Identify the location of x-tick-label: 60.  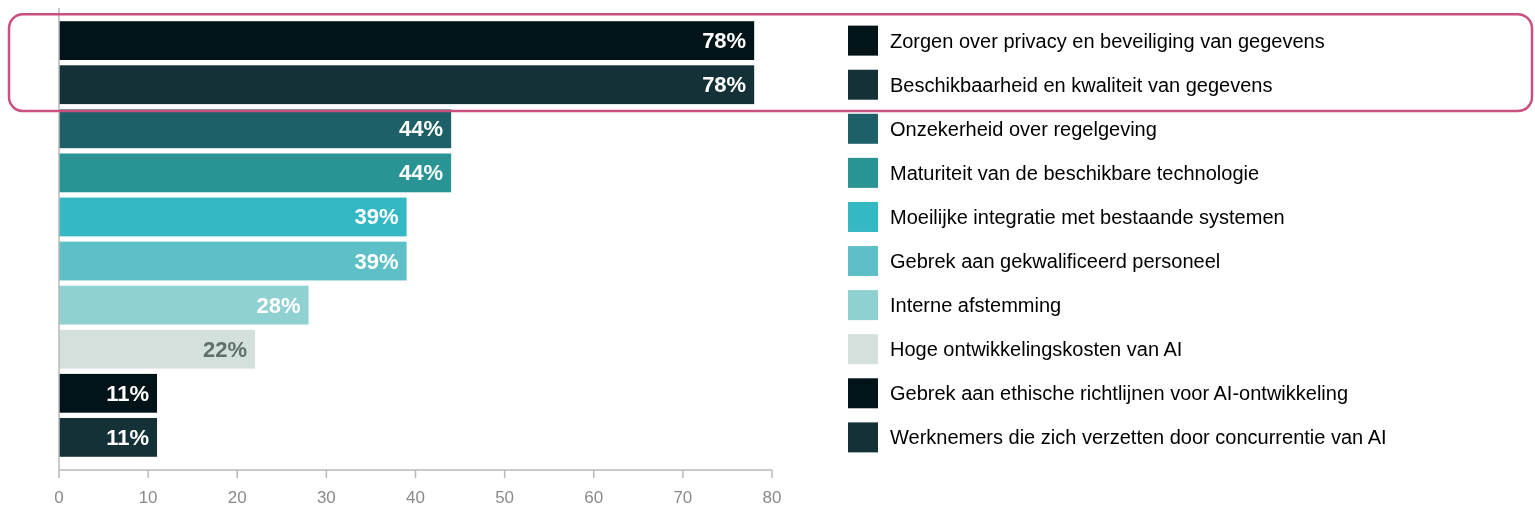
(594, 497).